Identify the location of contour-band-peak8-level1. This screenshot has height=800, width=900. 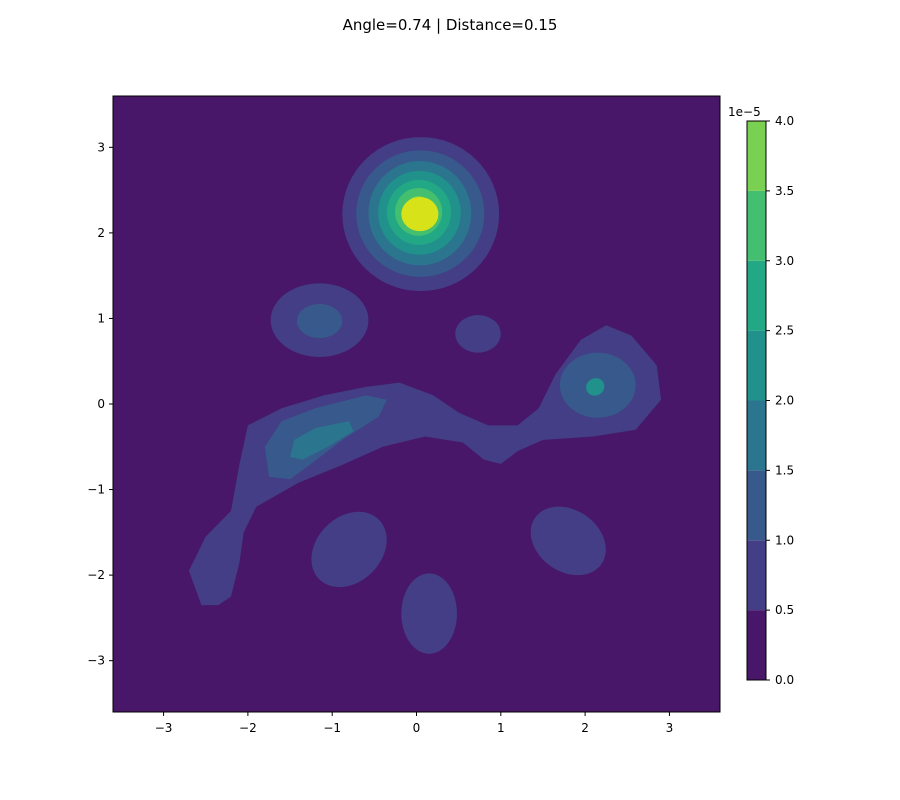
(429, 613).